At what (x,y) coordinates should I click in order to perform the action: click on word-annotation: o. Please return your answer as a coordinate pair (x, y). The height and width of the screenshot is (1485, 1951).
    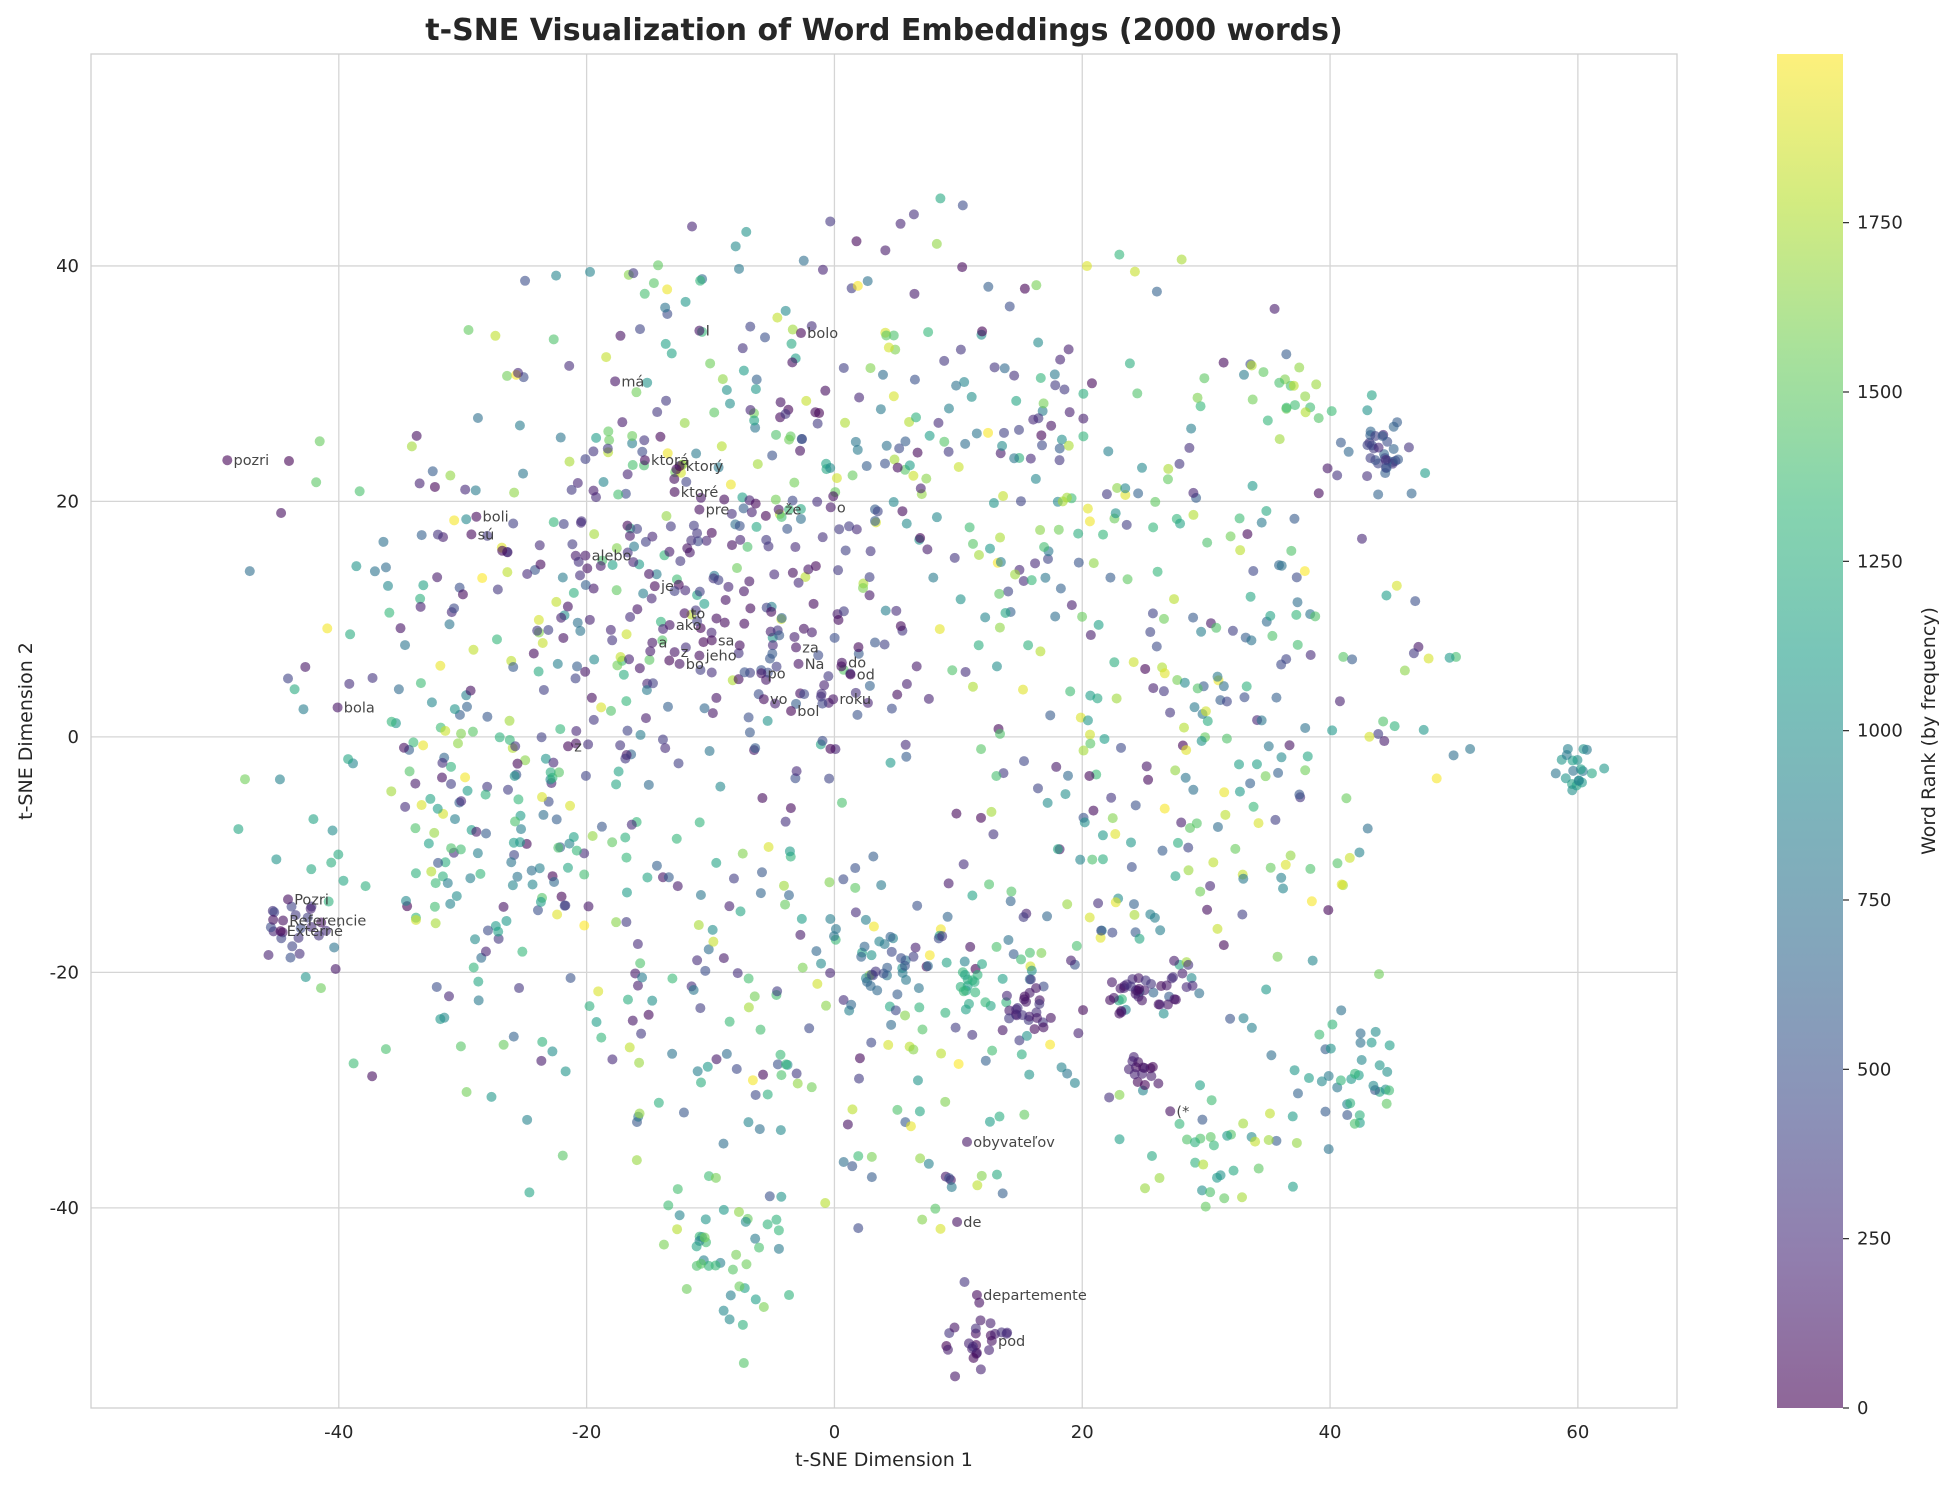
    Looking at the image, I should click on (841, 508).